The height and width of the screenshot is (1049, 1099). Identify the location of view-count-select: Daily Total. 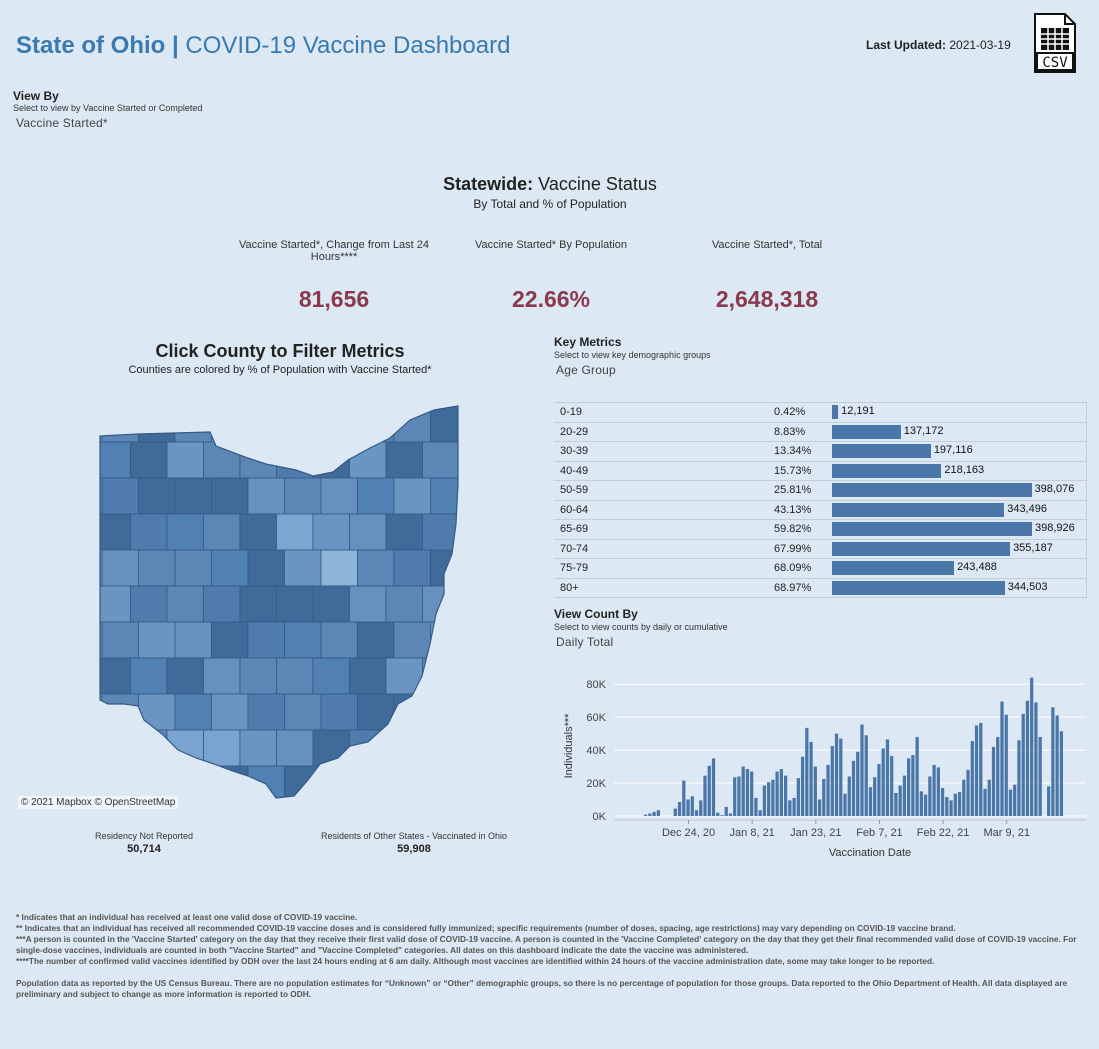
(585, 642).